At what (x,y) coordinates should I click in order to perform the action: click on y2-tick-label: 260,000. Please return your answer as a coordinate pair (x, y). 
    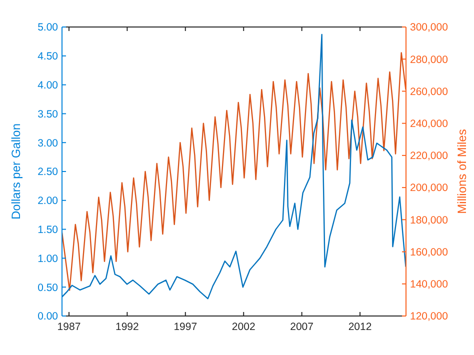
    Looking at the image, I should click on (429, 92).